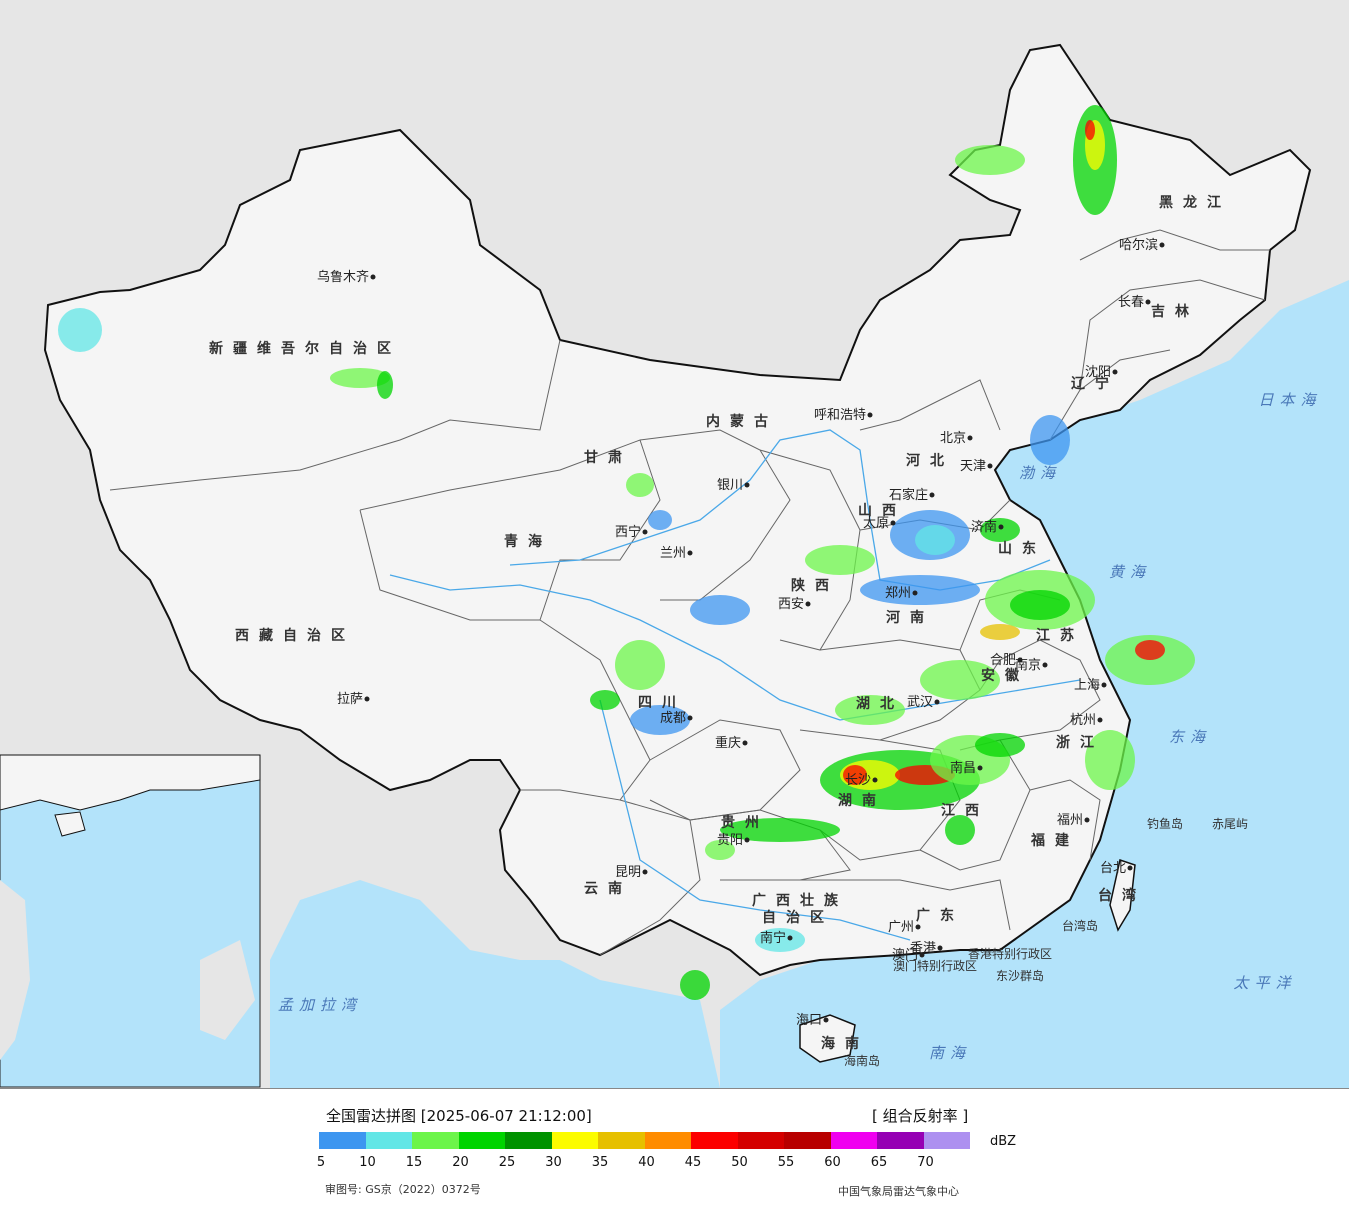  Describe the element at coordinates (1098, 372) in the screenshot. I see `city-label: 沈阳` at that location.